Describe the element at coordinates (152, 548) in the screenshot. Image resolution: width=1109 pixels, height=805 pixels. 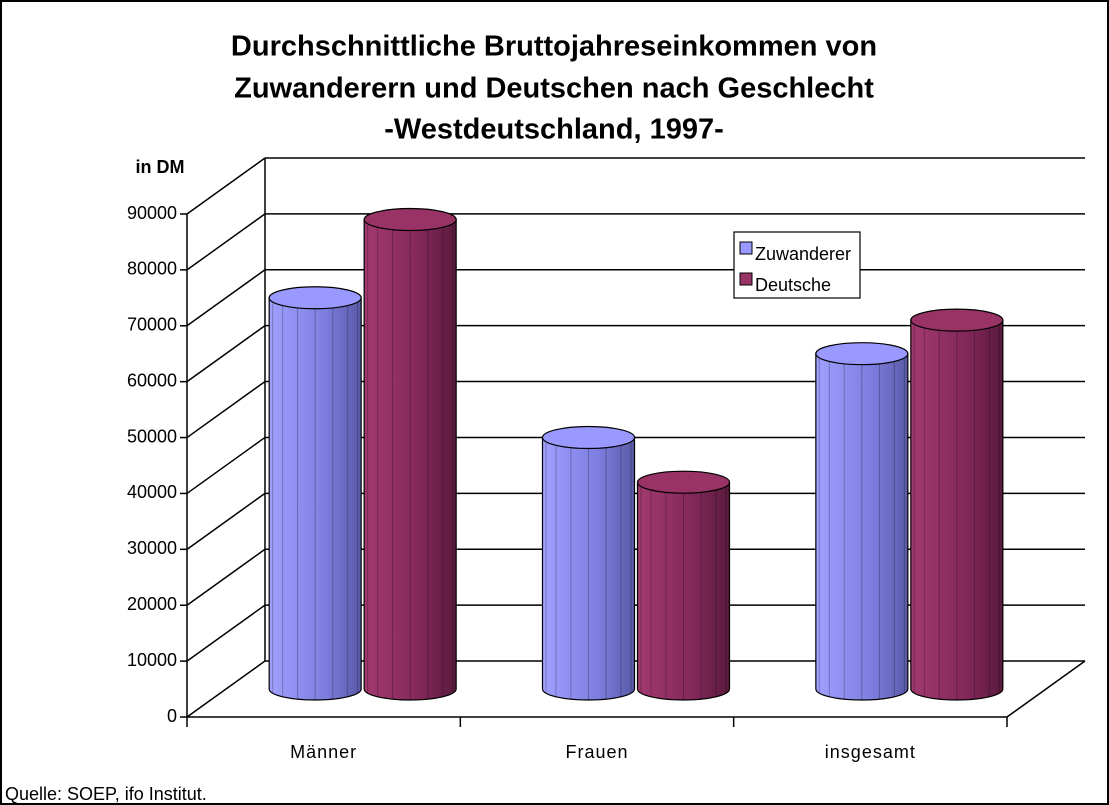
I see `y-tick-label: 30000` at that location.